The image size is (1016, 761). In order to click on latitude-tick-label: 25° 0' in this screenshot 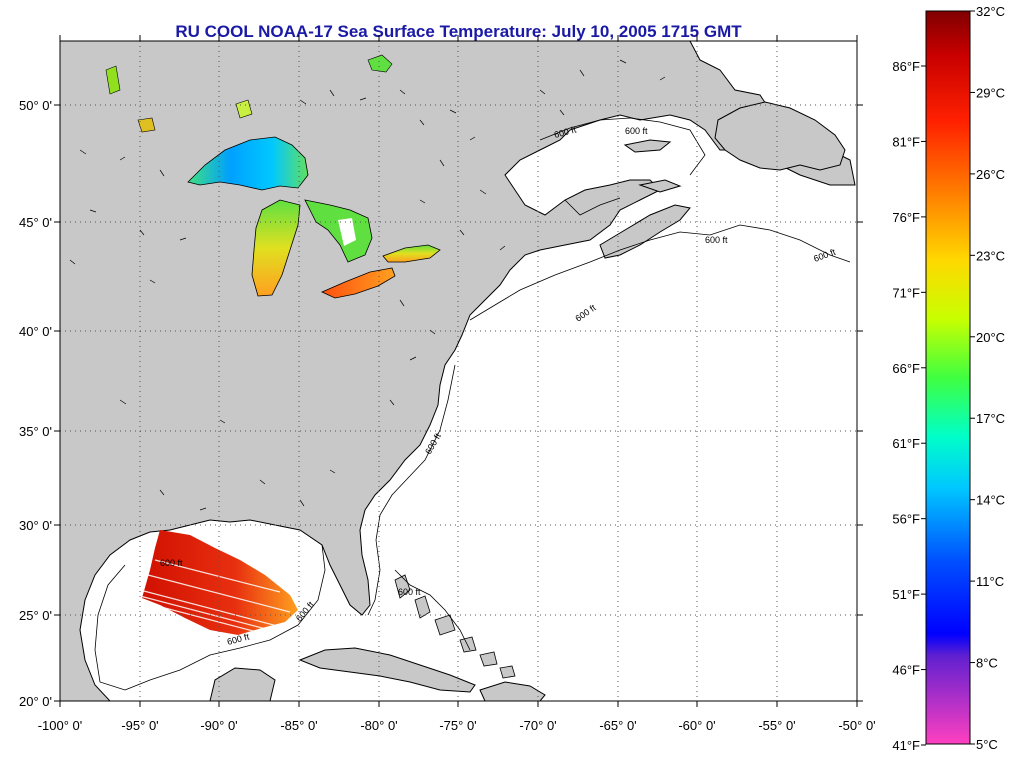, I will do `click(35, 615)`.